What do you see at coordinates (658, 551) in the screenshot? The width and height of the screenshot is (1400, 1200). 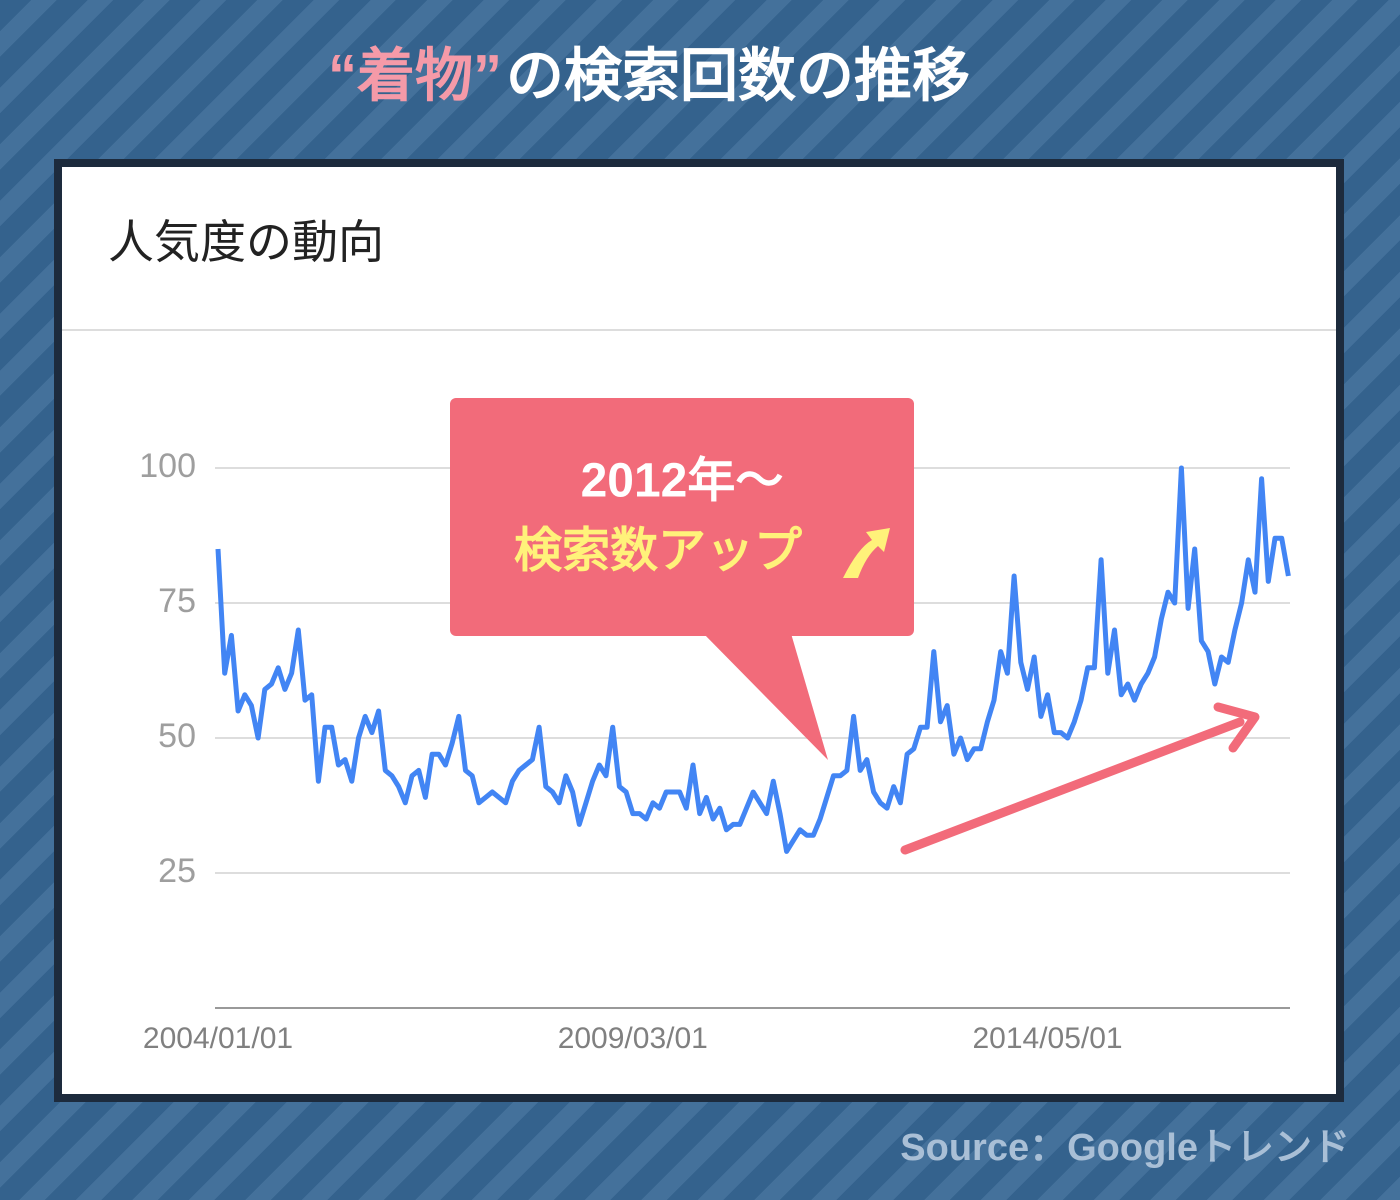 I see `annotation: 検索数アップ` at bounding box center [658, 551].